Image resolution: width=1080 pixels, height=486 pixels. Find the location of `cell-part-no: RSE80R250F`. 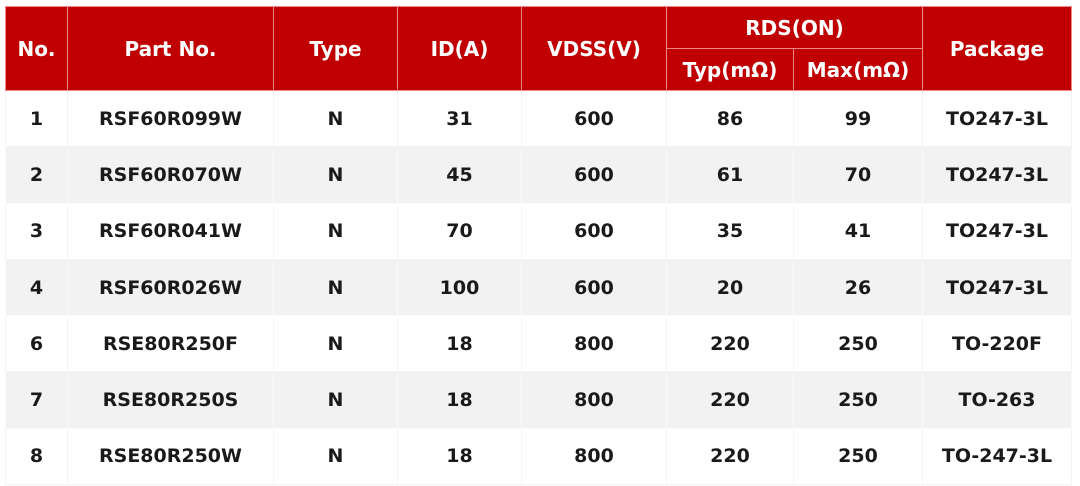

cell-part-no: RSE80R250F is located at coordinates (170, 344).